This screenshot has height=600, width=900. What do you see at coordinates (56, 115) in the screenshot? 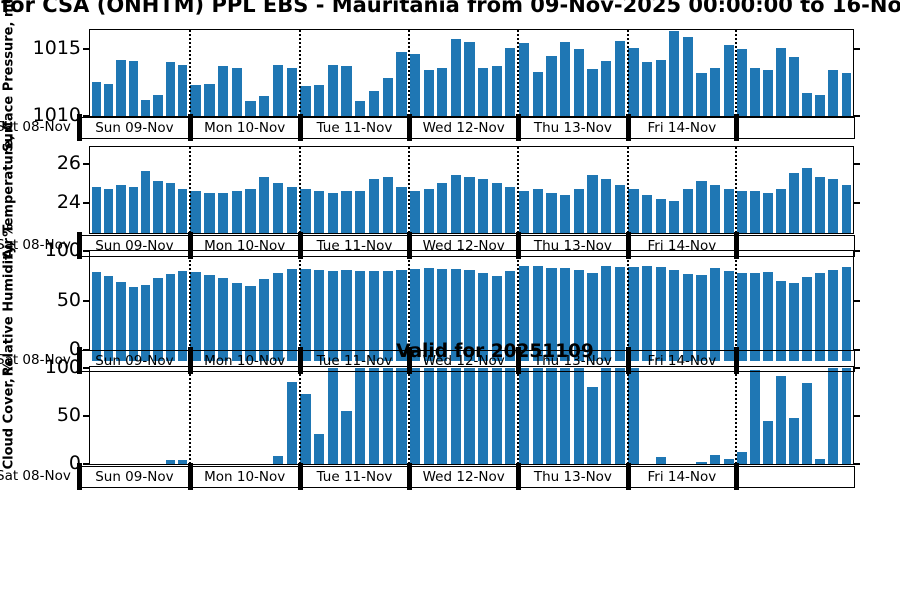
I see `y-tick-label: 1010` at bounding box center [56, 115].